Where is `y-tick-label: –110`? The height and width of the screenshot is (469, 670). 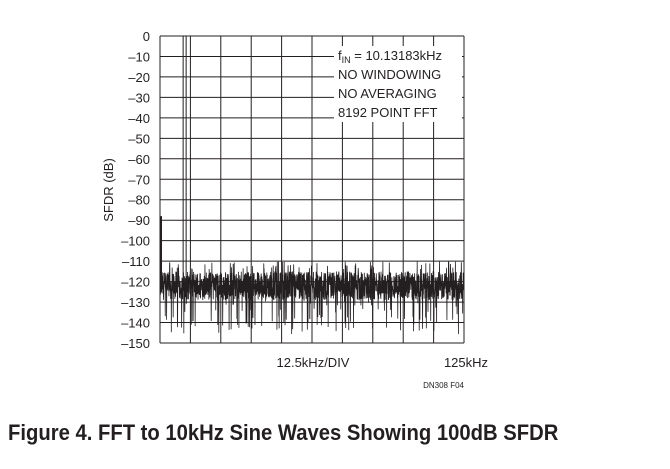 y-tick-label: –110 is located at coordinates (136, 261).